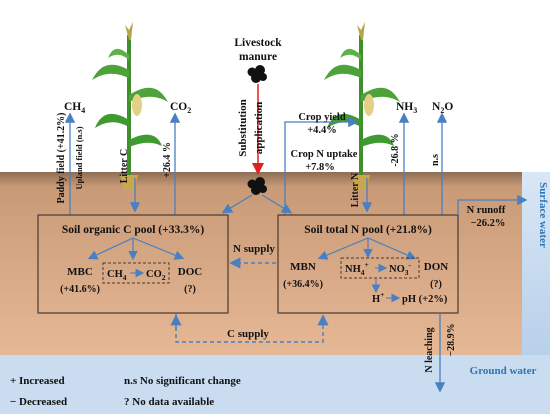 This screenshot has height=419, width=550. I want to click on crop-yield-value: +4.4%, so click(322, 130).